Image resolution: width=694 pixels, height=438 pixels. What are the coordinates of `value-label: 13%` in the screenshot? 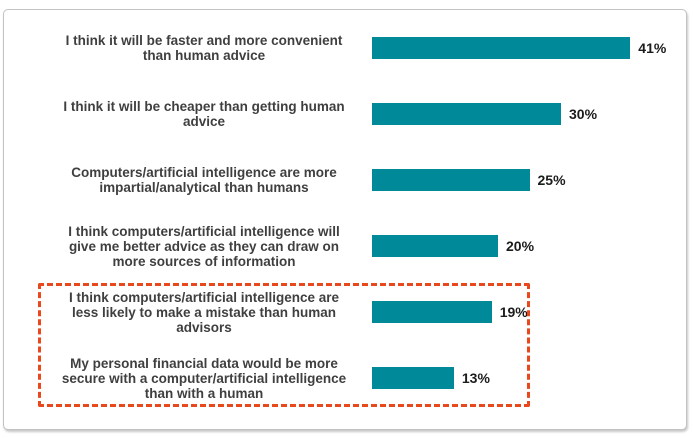 It's located at (475, 378).